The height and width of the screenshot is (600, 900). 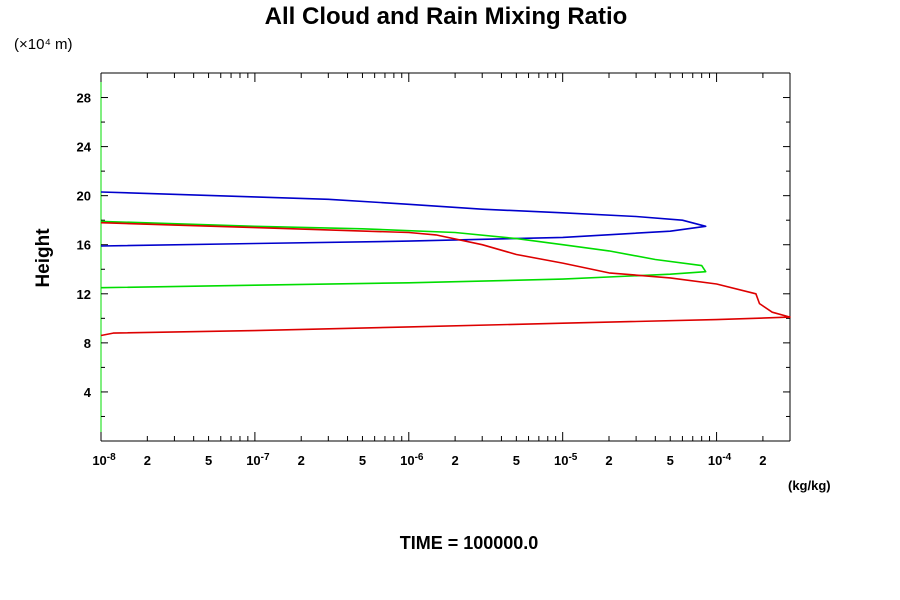 What do you see at coordinates (84, 98) in the screenshot?
I see `y-tick-label: 28` at bounding box center [84, 98].